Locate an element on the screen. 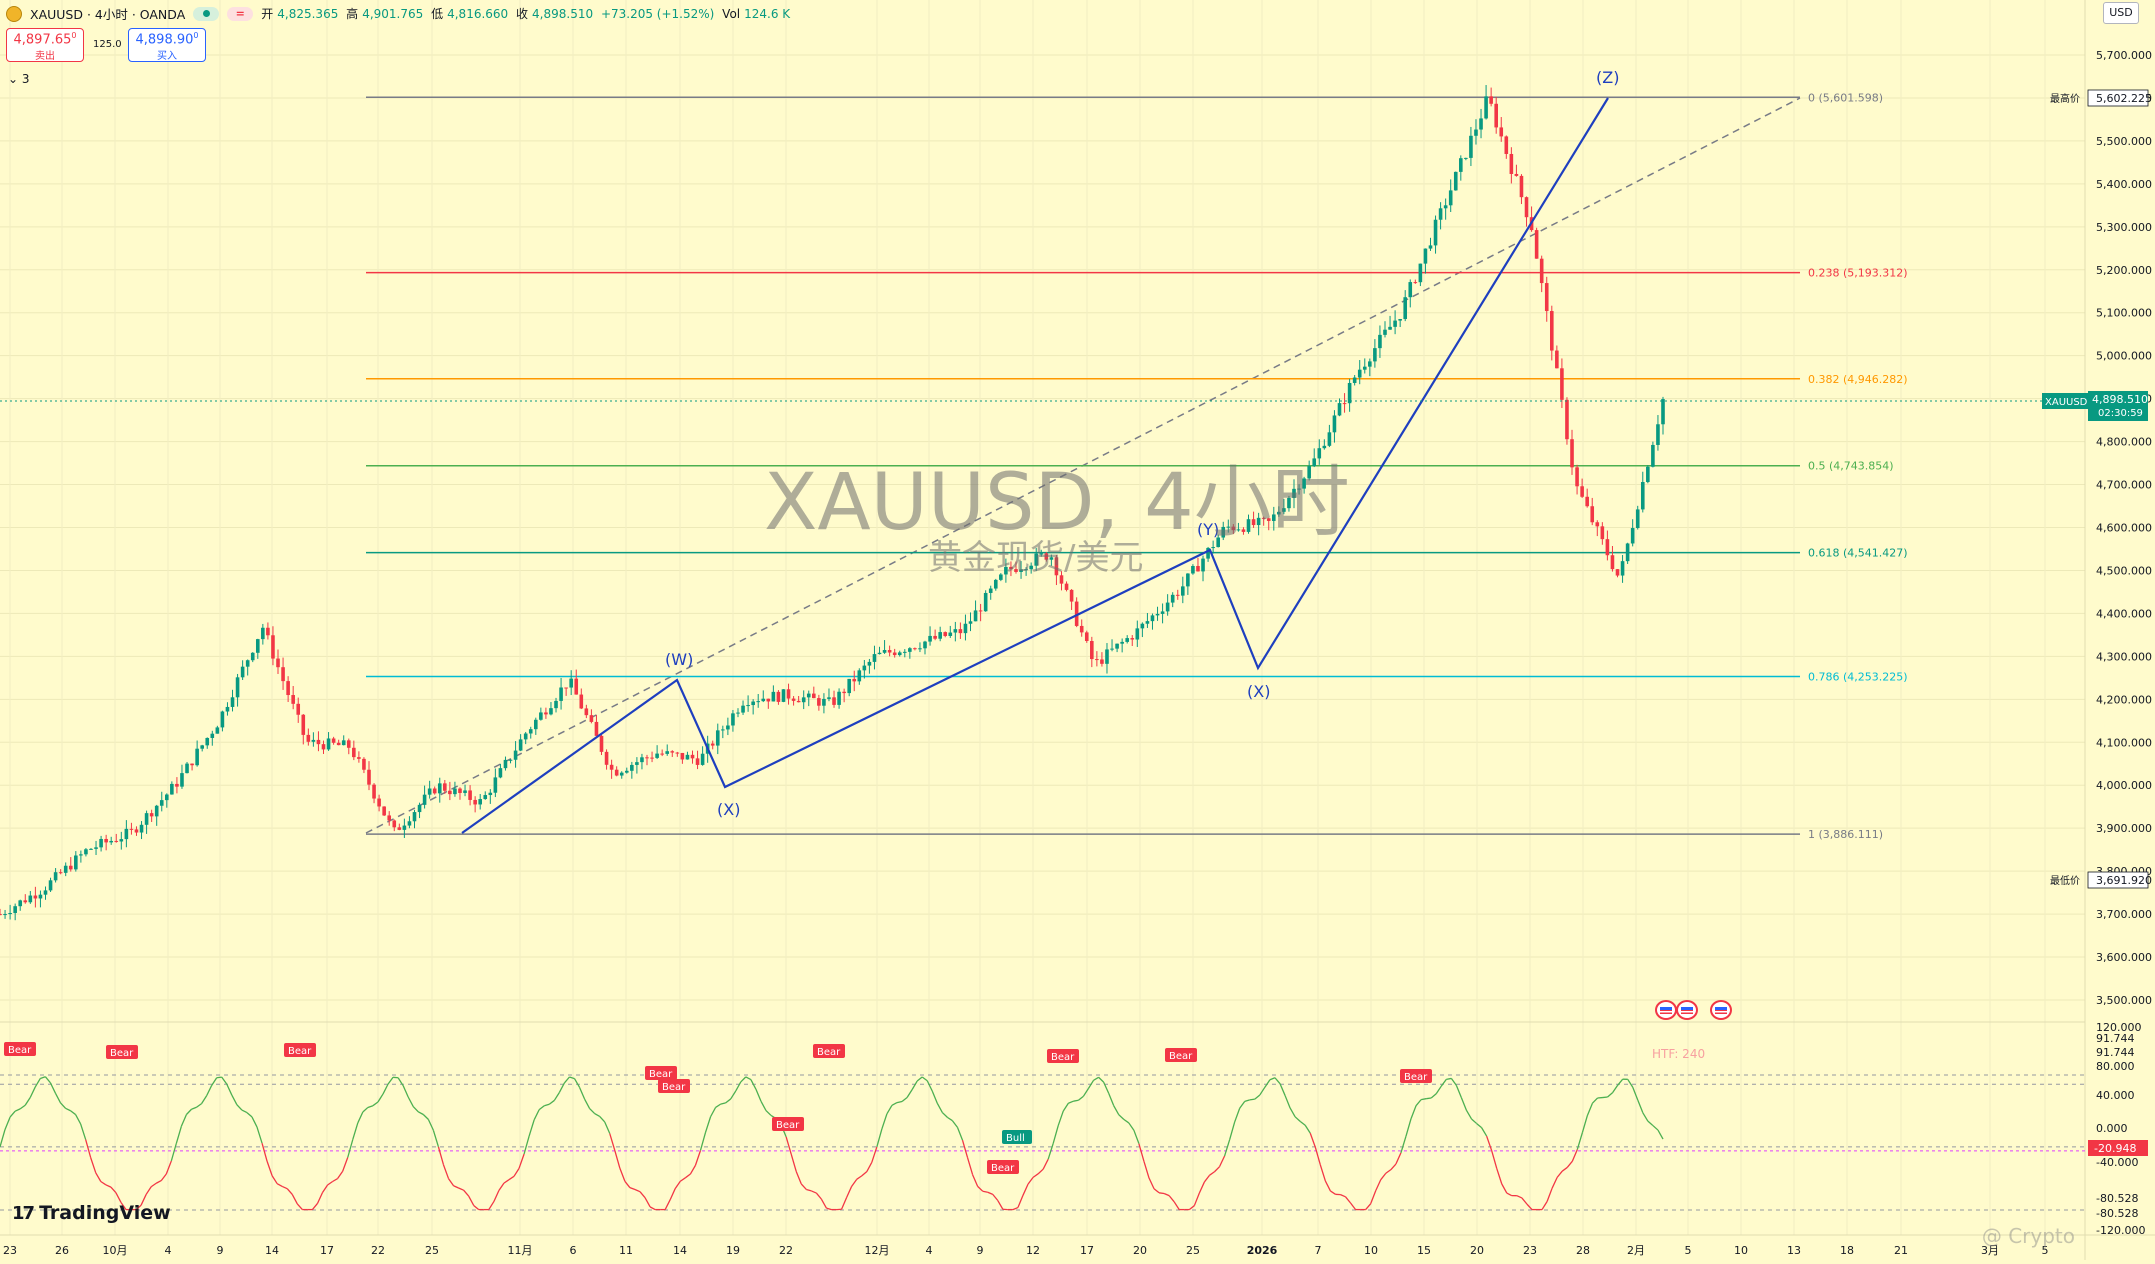  tradingview-wordmark: TradingView is located at coordinates (105, 1213).